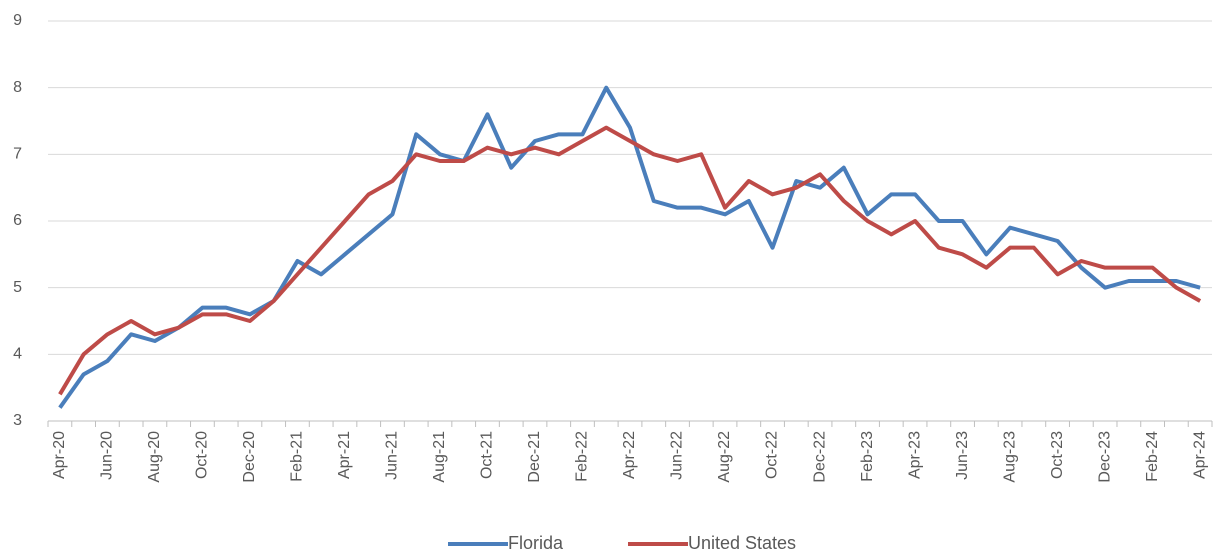 Image resolution: width=1214 pixels, height=554 pixels. Describe the element at coordinates (536, 543) in the screenshot. I see `legend-label: Florida` at that location.